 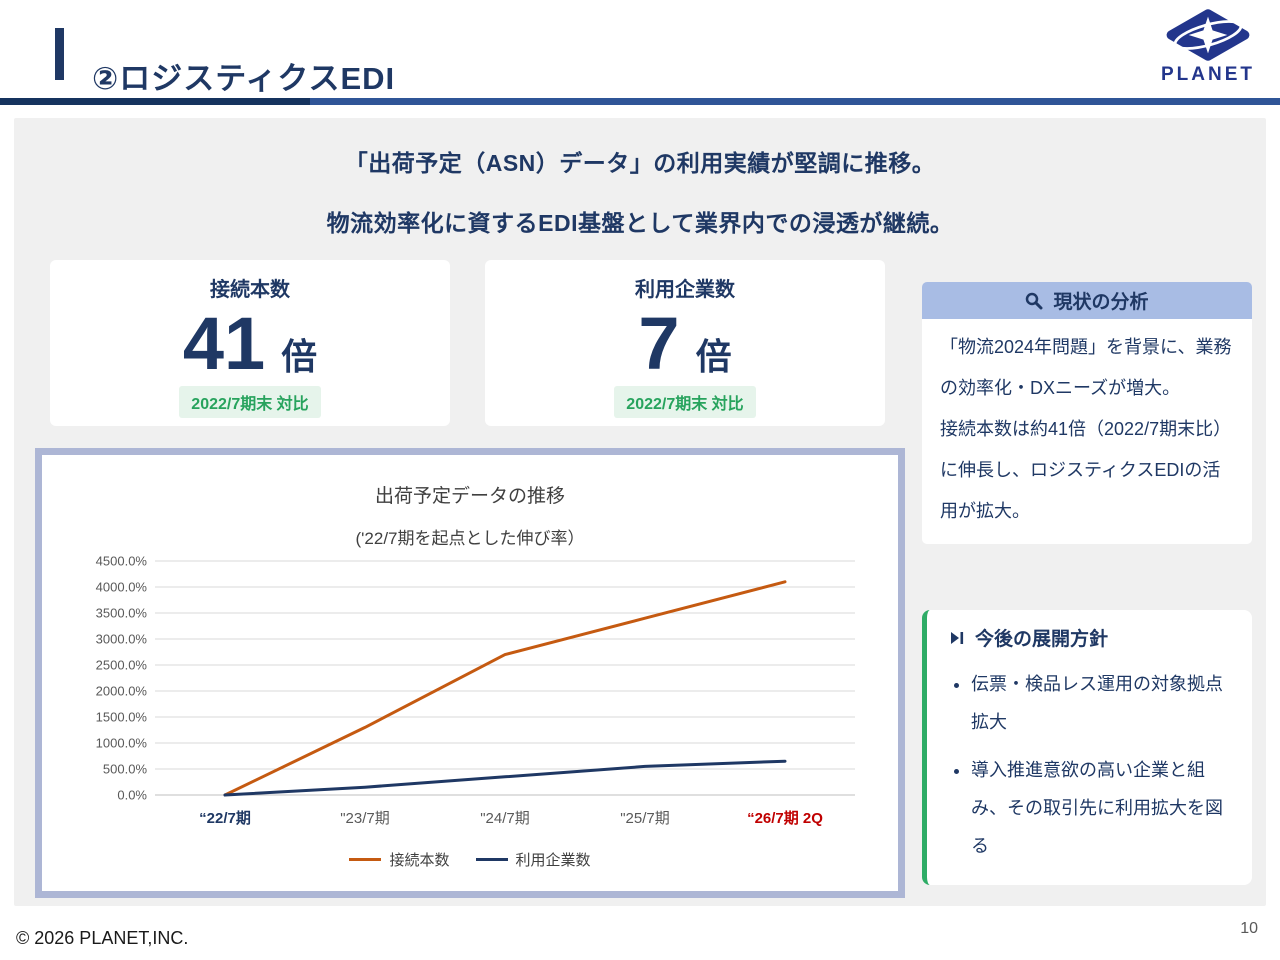 I want to click on planet-logo: PLANET, so click(x=1208, y=46).